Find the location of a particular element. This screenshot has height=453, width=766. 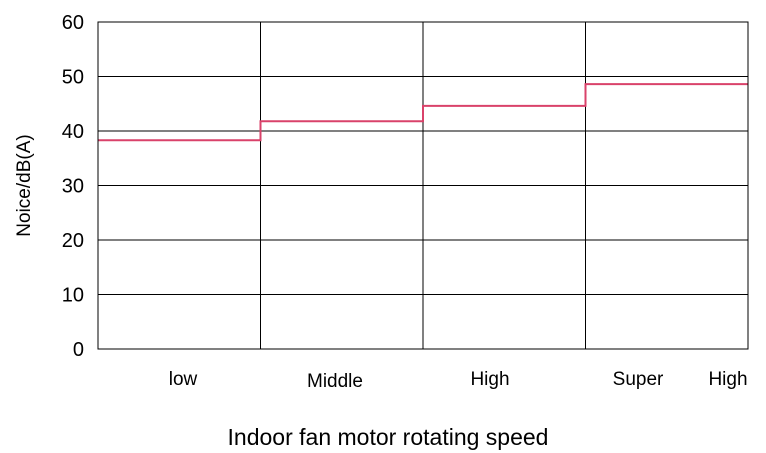

y-tick-label: 50 is located at coordinates (73, 78).